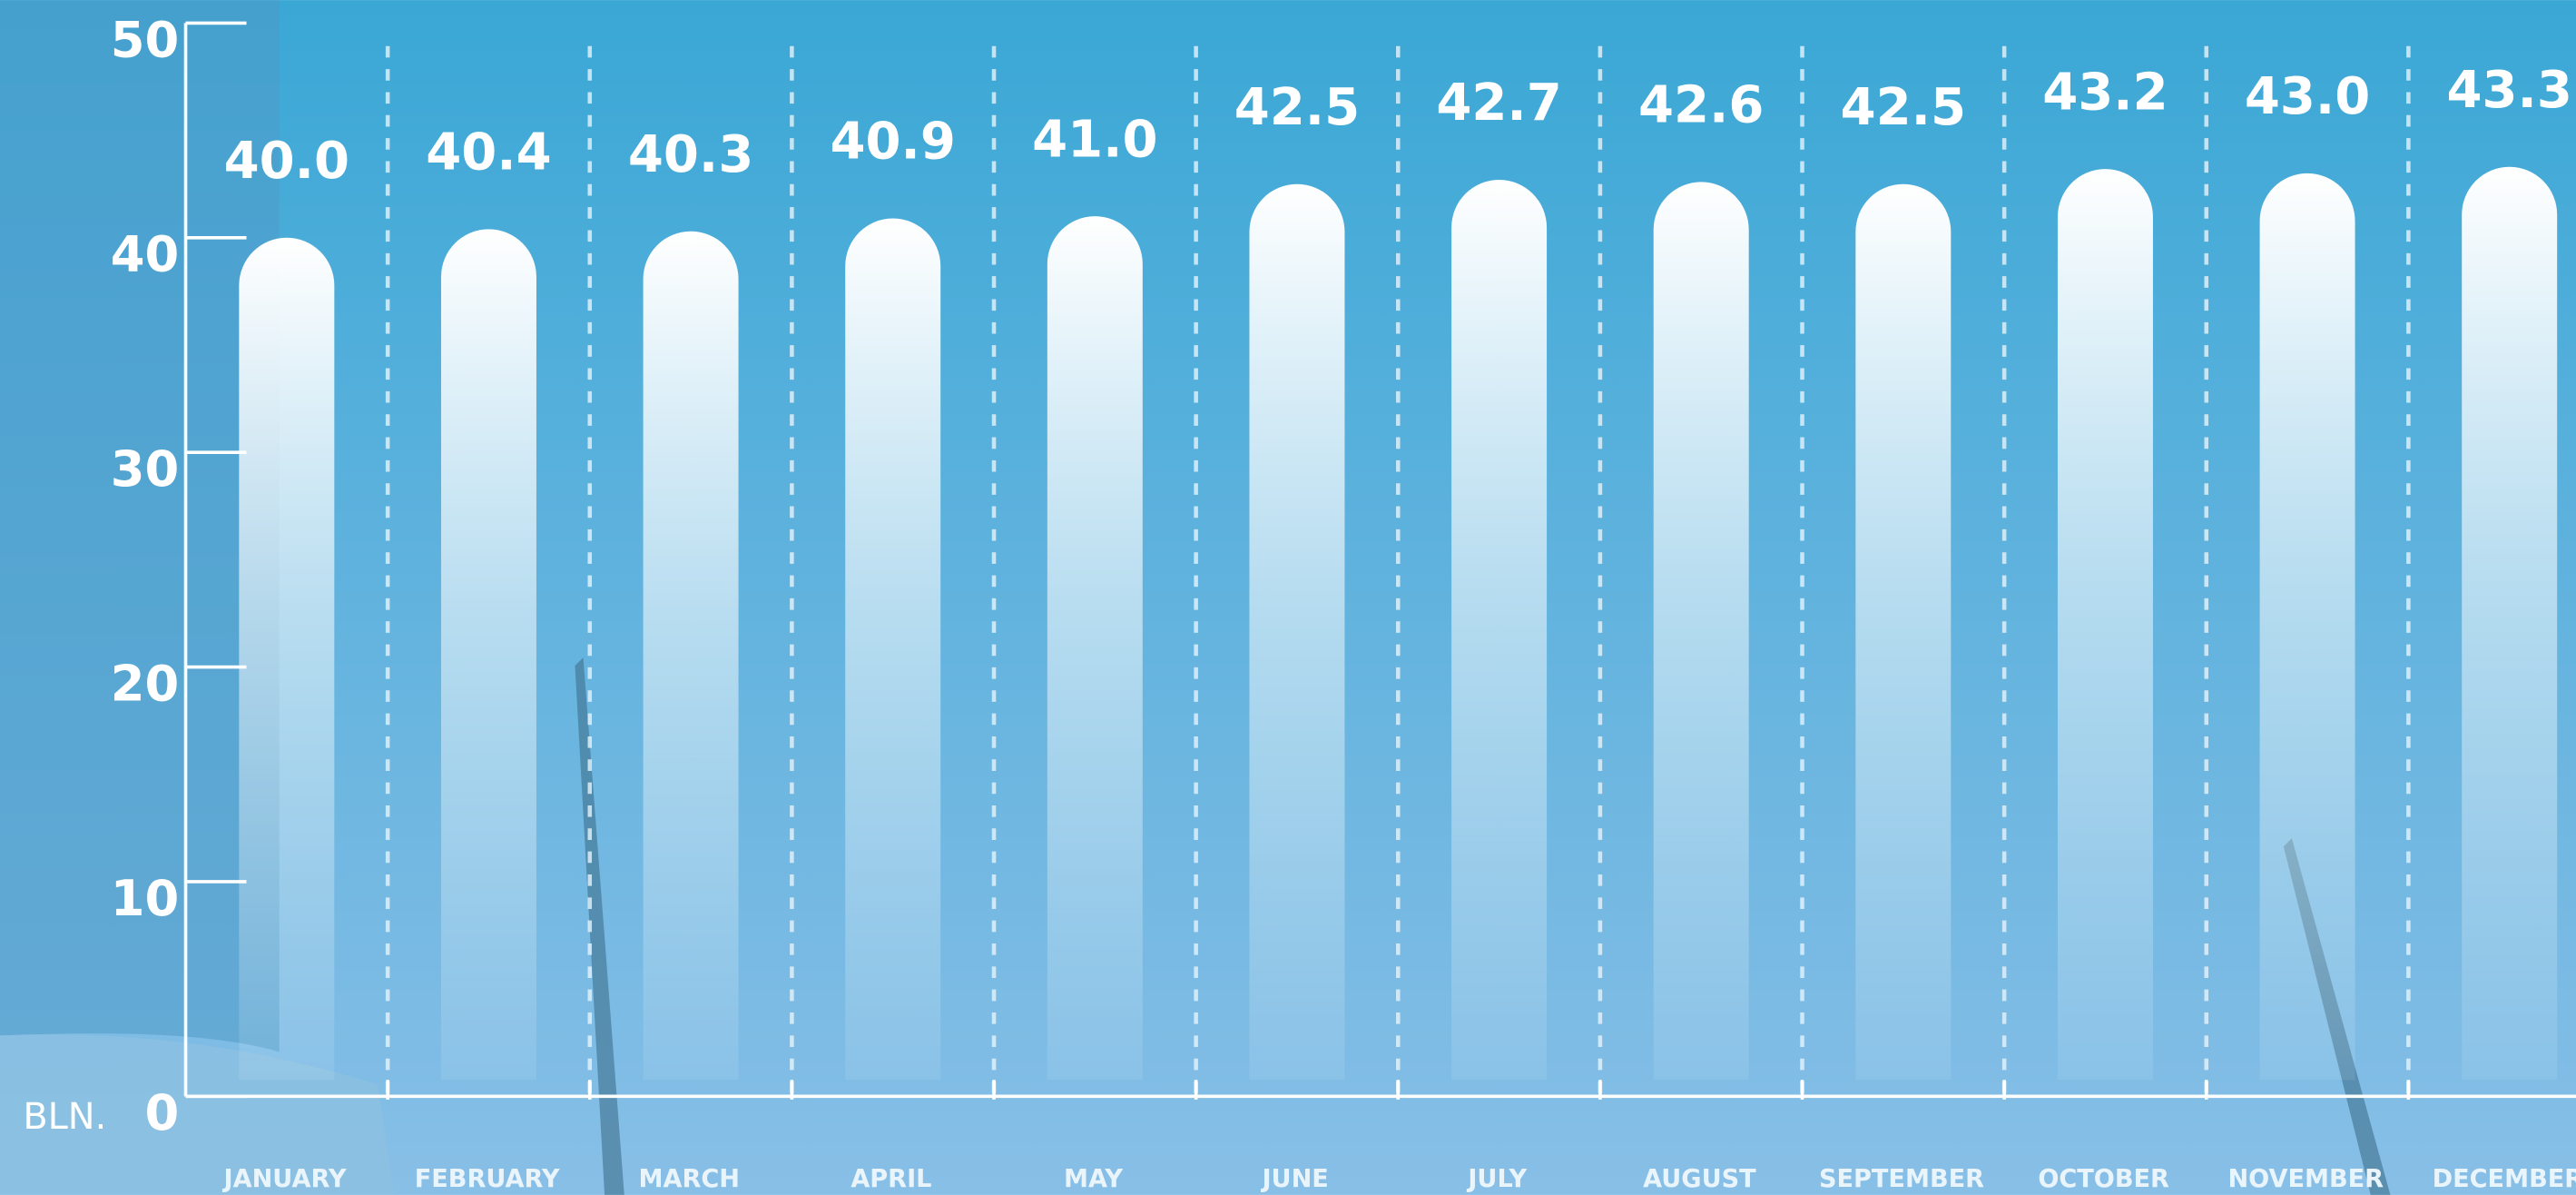 Image resolution: width=2576 pixels, height=1195 pixels. What do you see at coordinates (489, 153) in the screenshot?
I see `value-label: 40.4` at bounding box center [489, 153].